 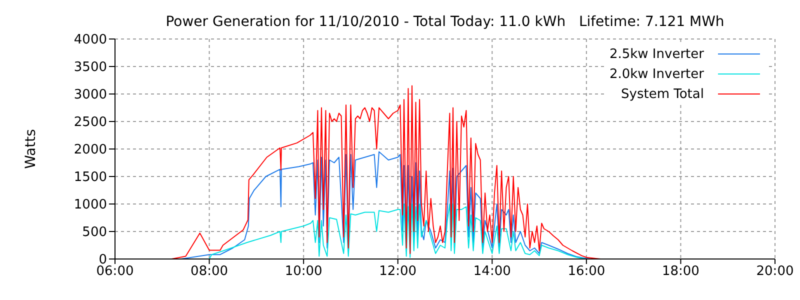 I want to click on y-axis-title: Watts, so click(x=30, y=149).